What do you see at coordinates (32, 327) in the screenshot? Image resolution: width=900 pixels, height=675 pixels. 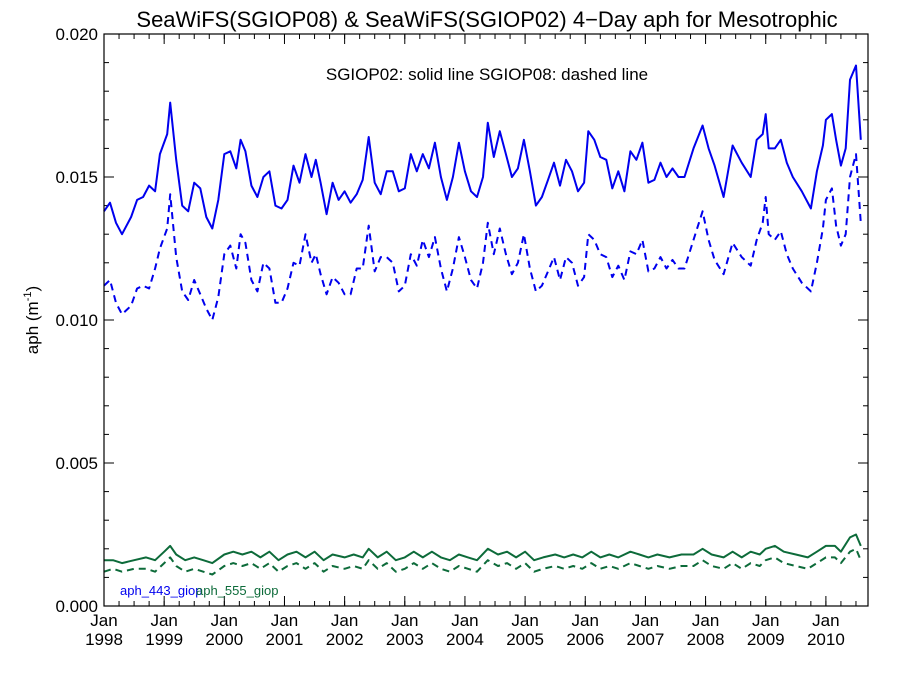 I see `y-axis-label-text: aph (m` at bounding box center [32, 327].